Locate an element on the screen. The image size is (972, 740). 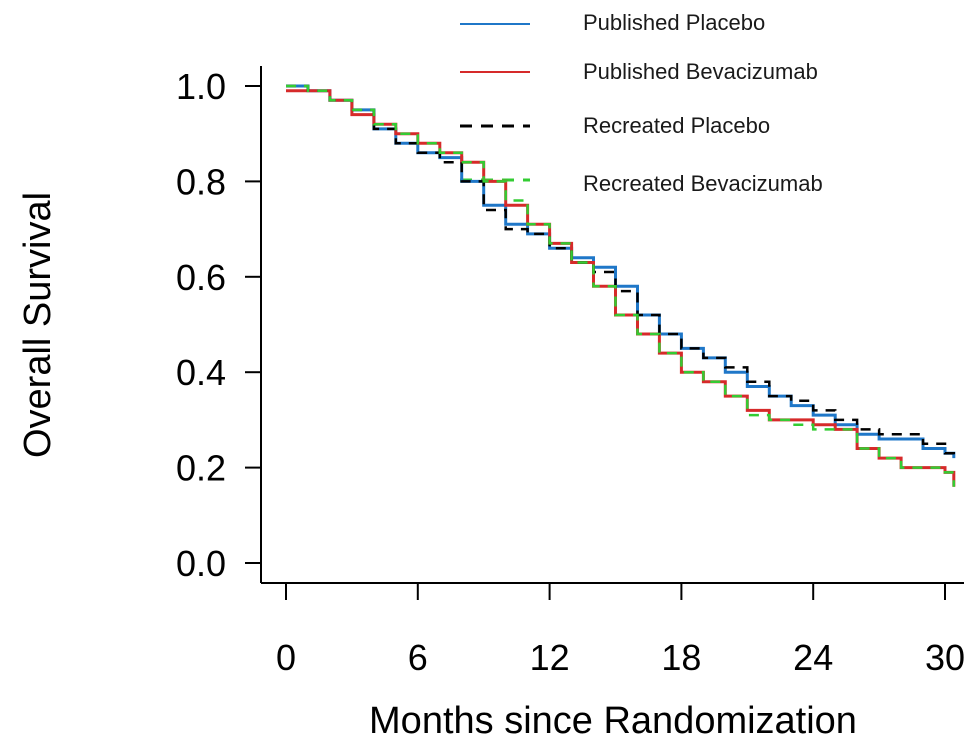
x-tick-label: 12 is located at coordinates (550, 657).